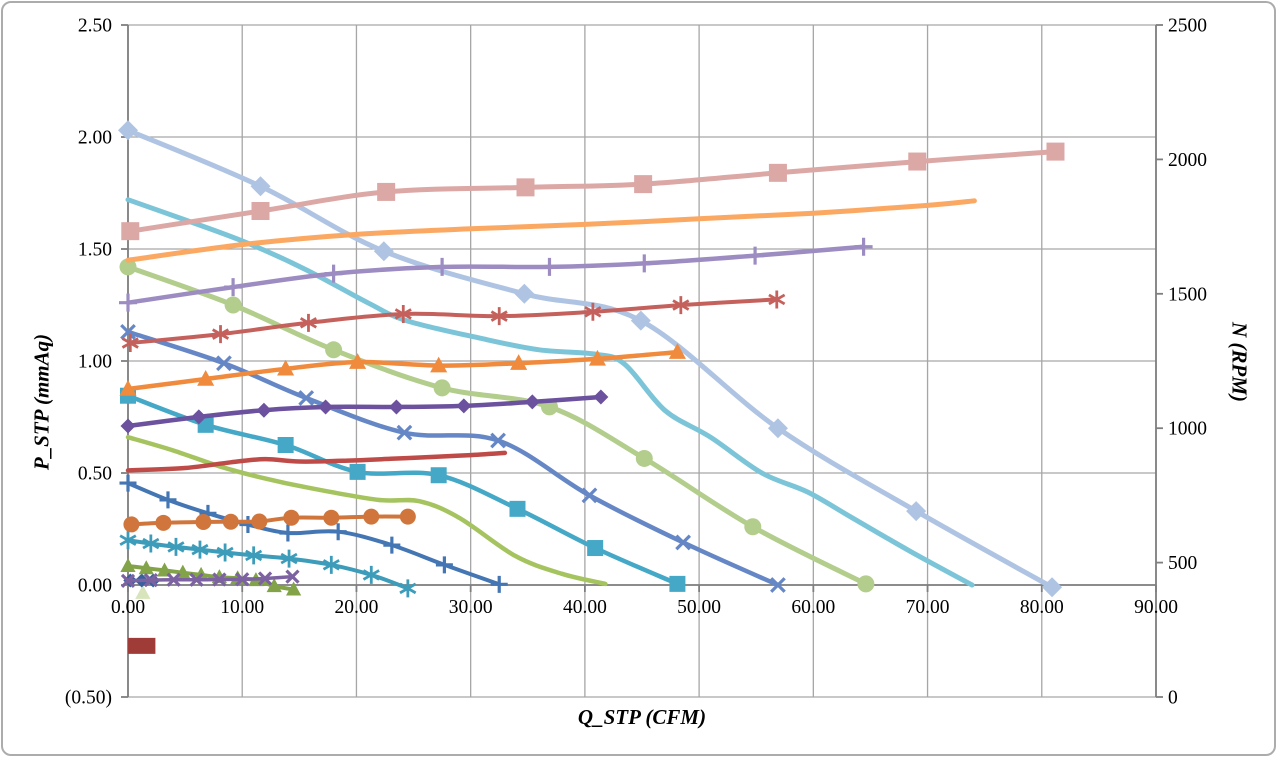  Describe the element at coordinates (1173, 698) in the screenshot. I see `right-tick-label: 0` at that location.